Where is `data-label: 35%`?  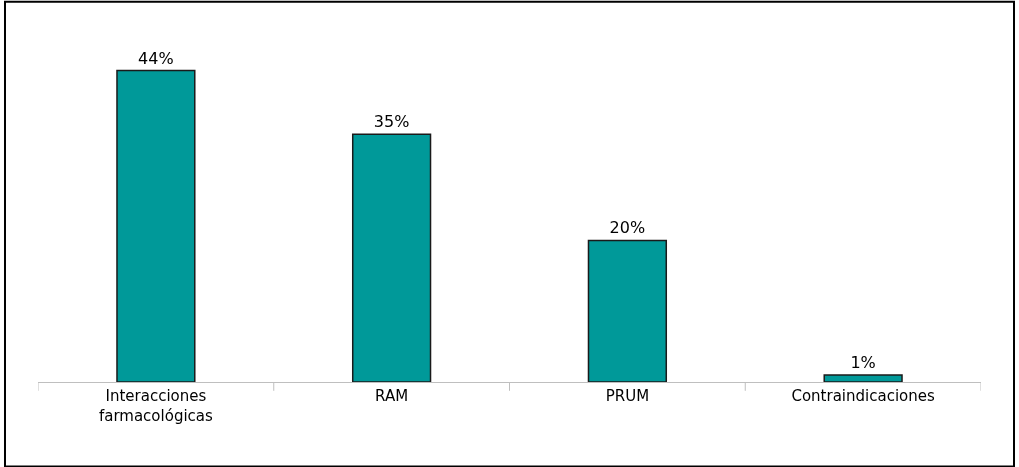
data-label: 35% is located at coordinates (391, 122).